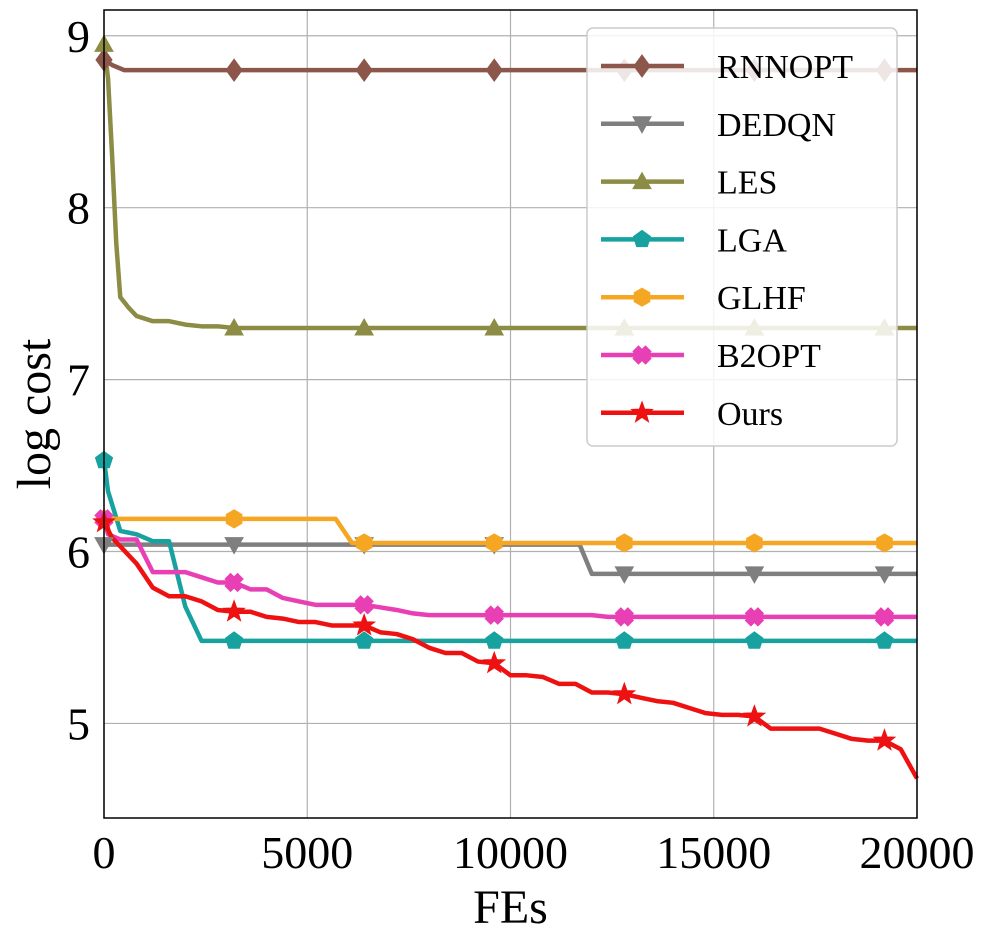  I want to click on x-axis-label: FEs, so click(510, 907).